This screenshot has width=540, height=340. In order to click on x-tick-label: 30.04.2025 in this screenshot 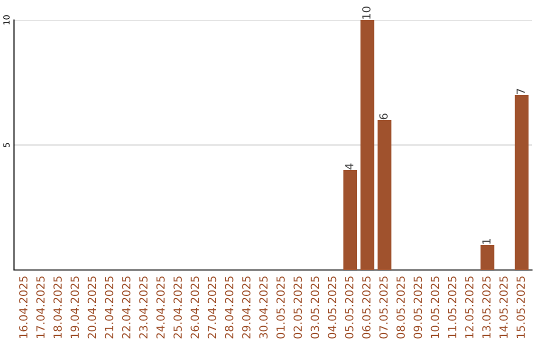, I will do `click(263, 307)`.